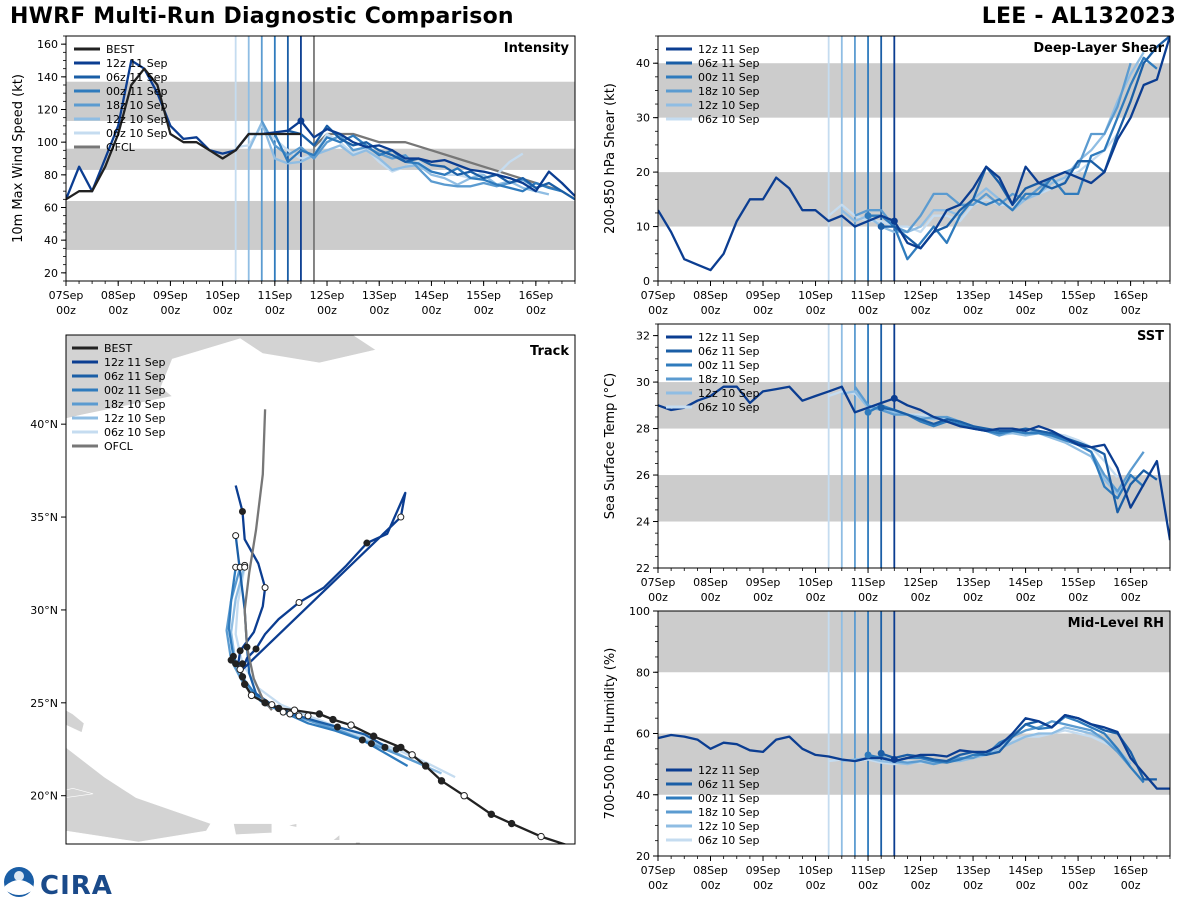  Describe the element at coordinates (44, 610) in the screenshot. I see `latitude-tick-label: 30°N` at that location.